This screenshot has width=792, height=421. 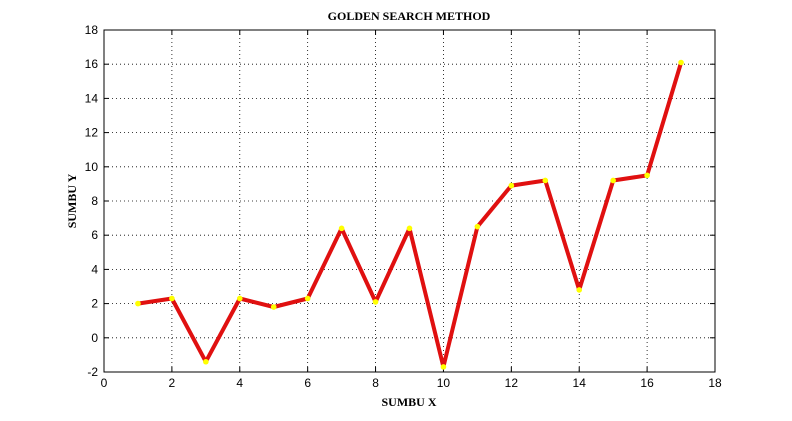 I want to click on y-tick-label: 8, so click(x=94, y=201).